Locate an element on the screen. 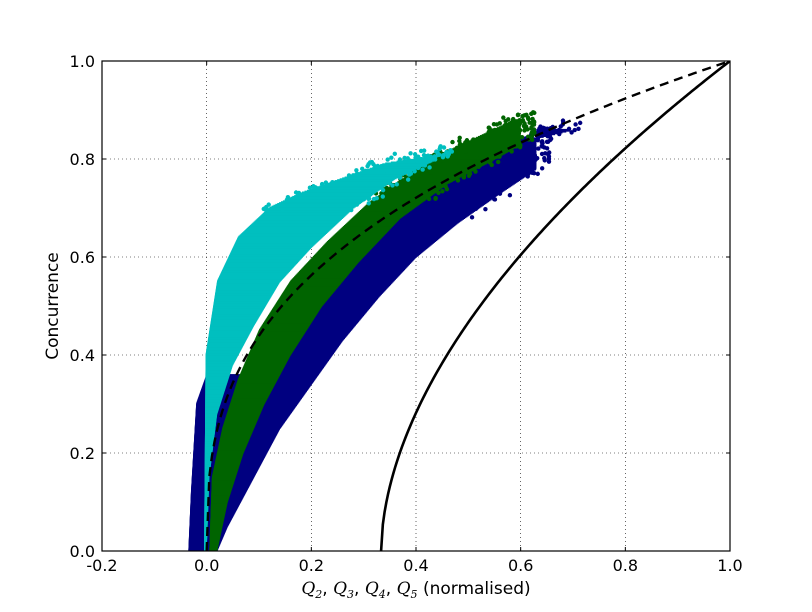 Image resolution: width=812 pixels, height=612 pixels. xlabel-suffix: (normalised) is located at coordinates (474, 589).